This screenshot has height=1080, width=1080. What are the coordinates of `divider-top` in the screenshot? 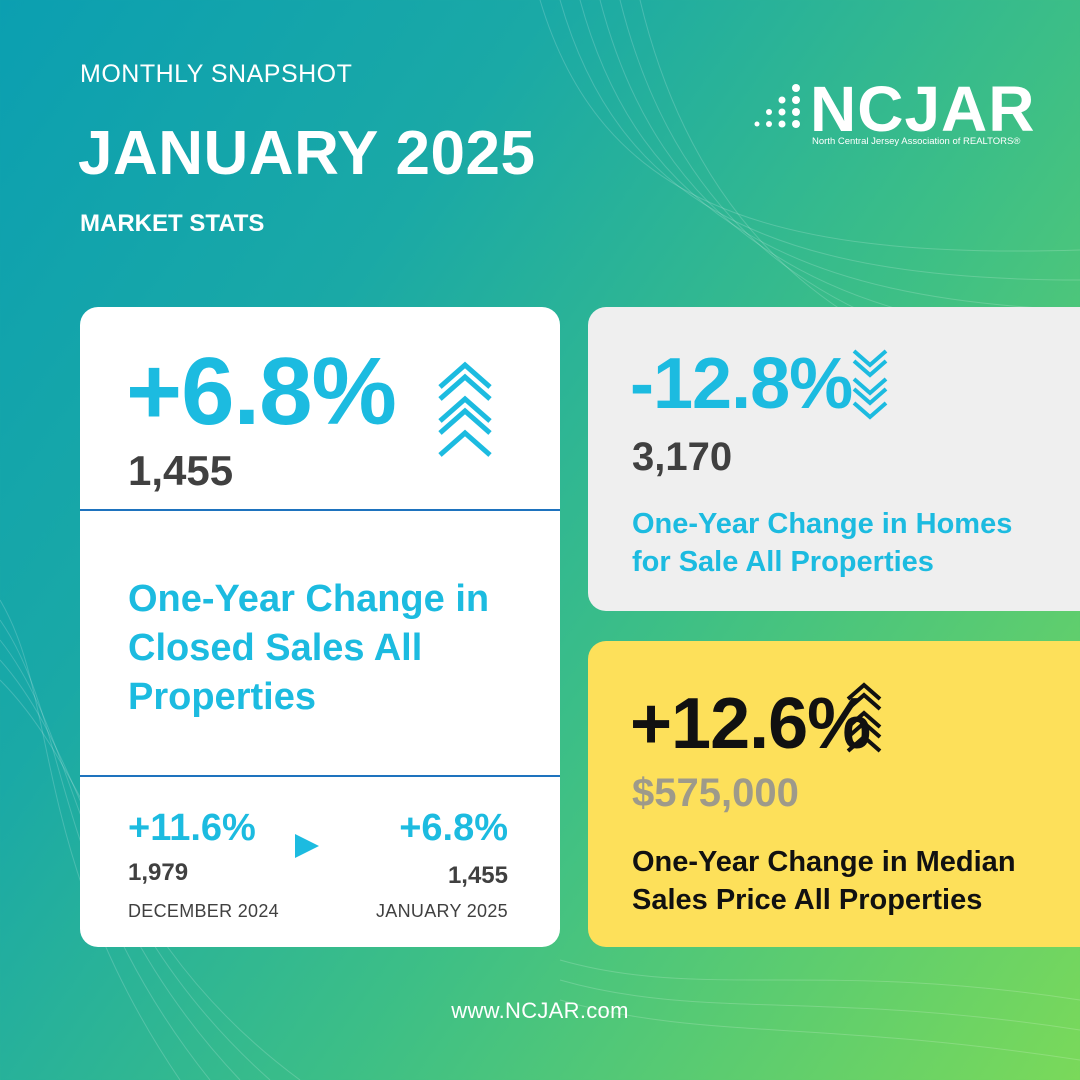 It's located at (320, 510).